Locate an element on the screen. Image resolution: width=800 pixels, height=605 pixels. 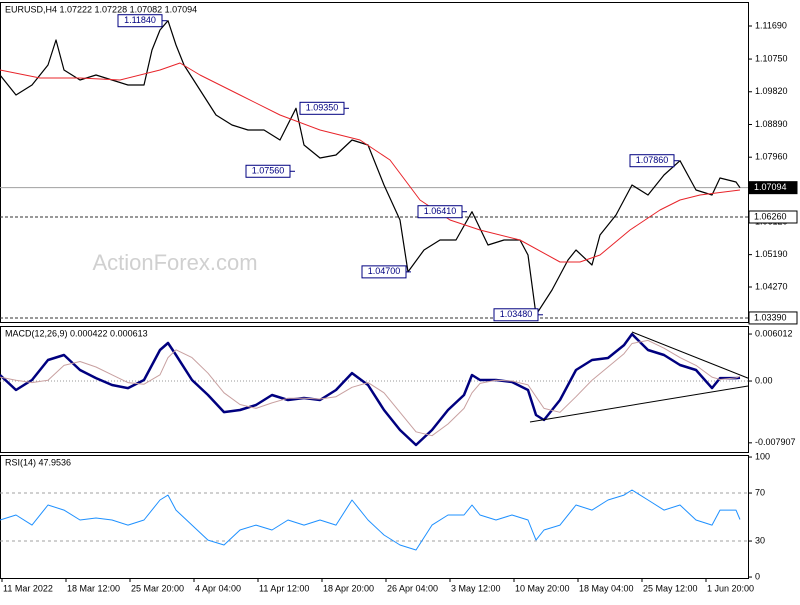
x-tick-label: 11 Mar 2022 is located at coordinates (28, 588).